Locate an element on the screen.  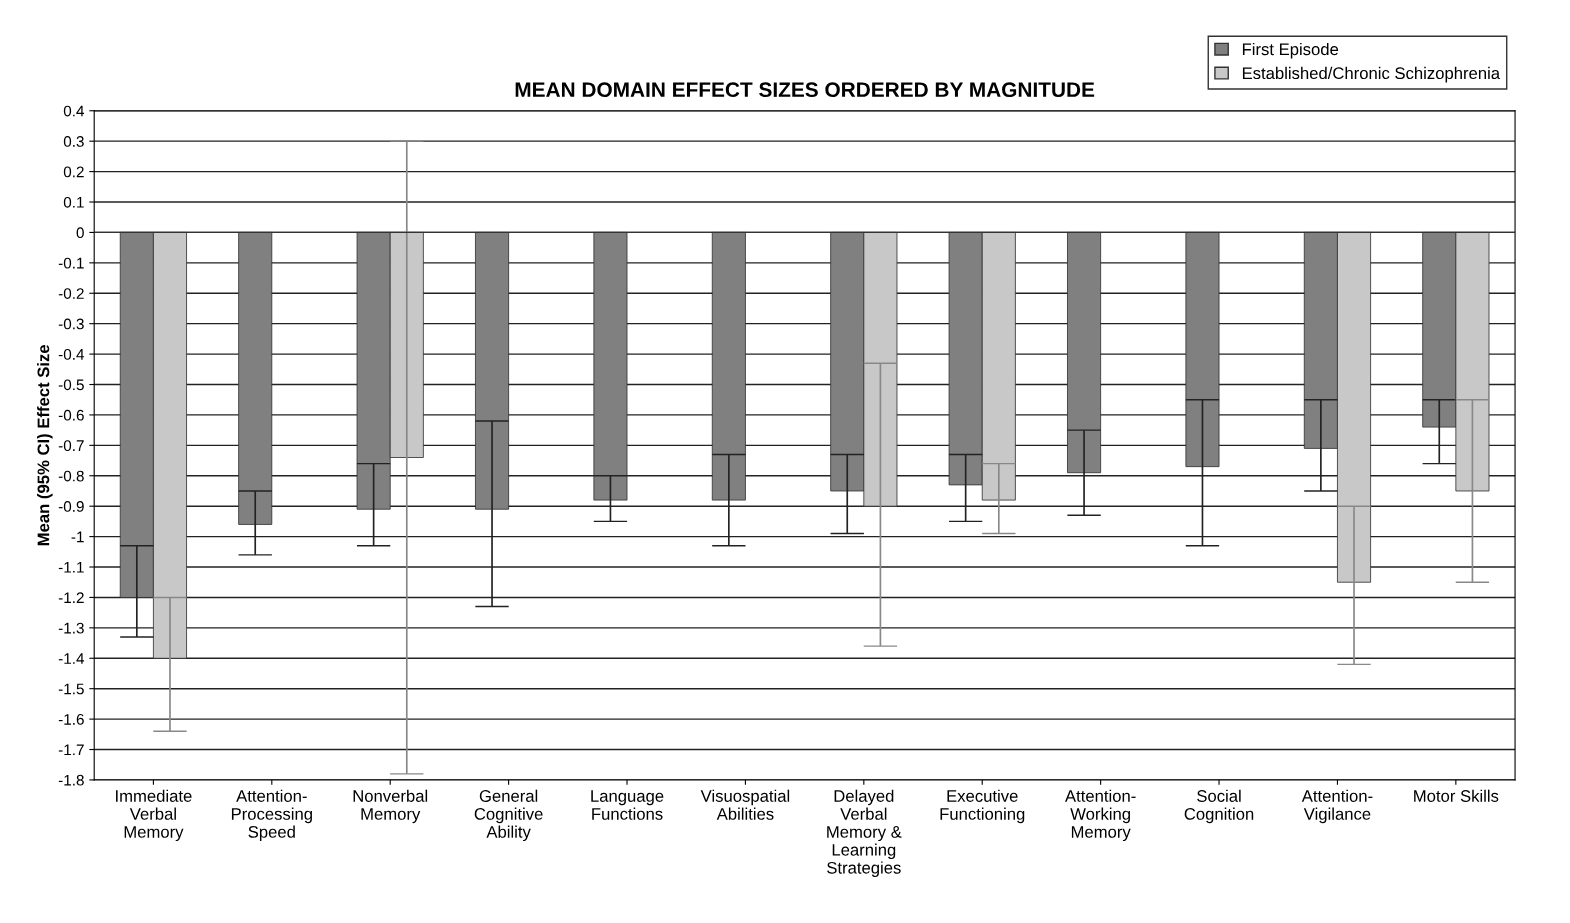
y-tick-label: -0.1 is located at coordinates (71, 263).